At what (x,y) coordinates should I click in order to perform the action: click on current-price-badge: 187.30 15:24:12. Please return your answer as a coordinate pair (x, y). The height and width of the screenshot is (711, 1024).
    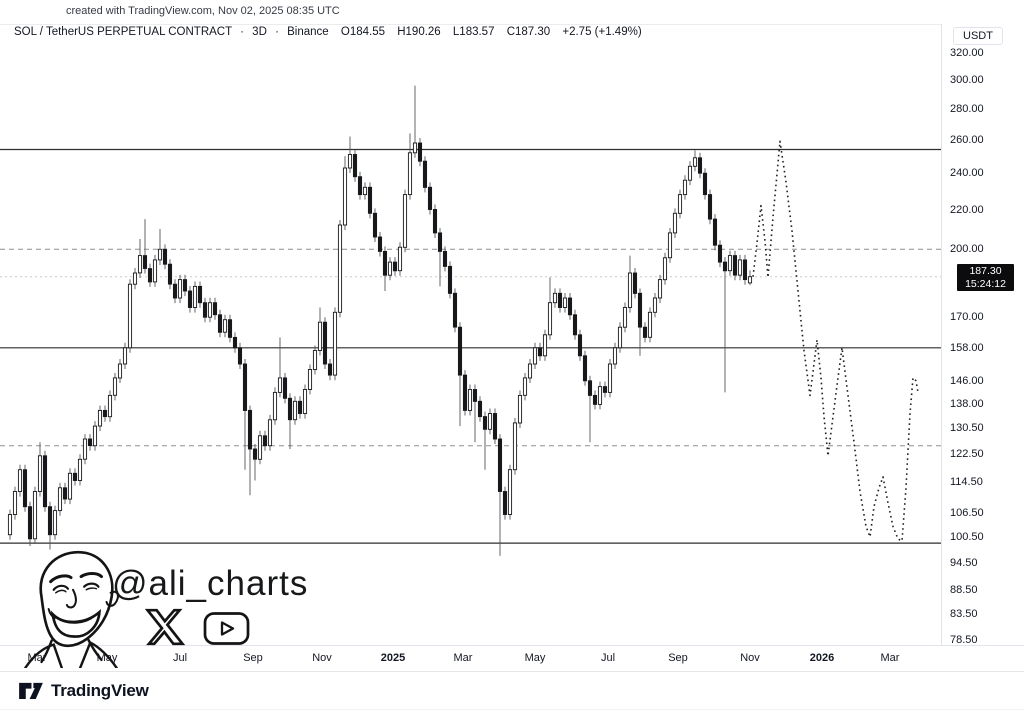
    Looking at the image, I should click on (985, 277).